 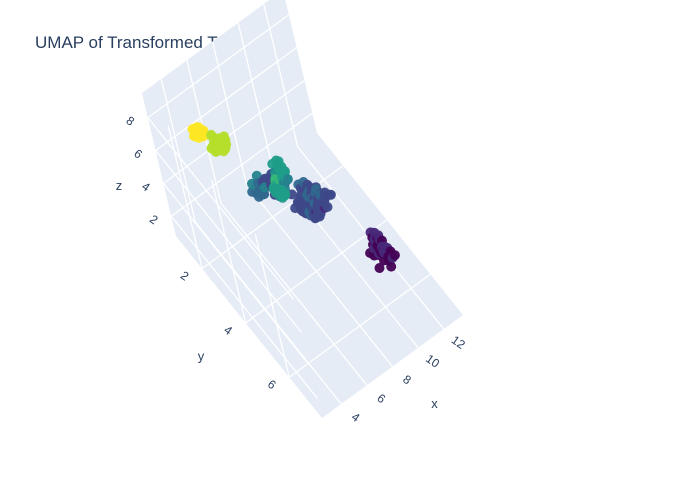 I want to click on chart-title: UMAP of Transformed Tensor, so click(x=147, y=42).